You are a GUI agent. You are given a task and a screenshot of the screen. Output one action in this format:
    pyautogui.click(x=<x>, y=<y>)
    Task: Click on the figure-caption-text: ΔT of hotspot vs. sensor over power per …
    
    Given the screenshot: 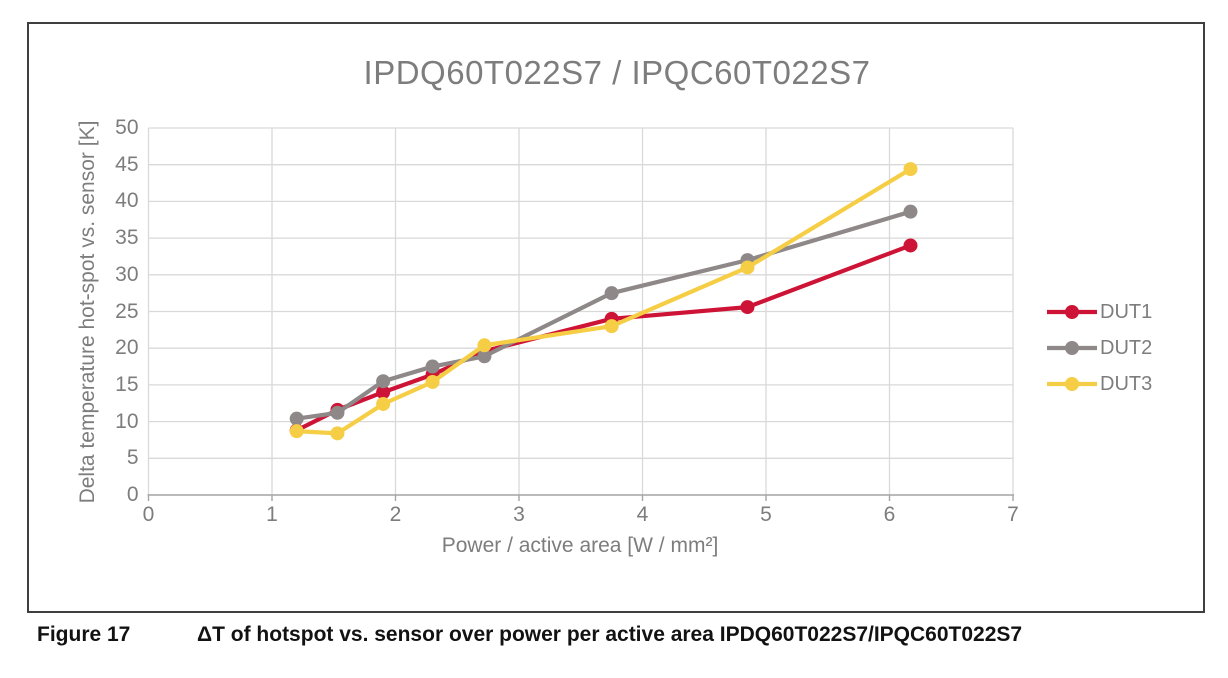 What is the action you would take?
    pyautogui.click(x=610, y=634)
    